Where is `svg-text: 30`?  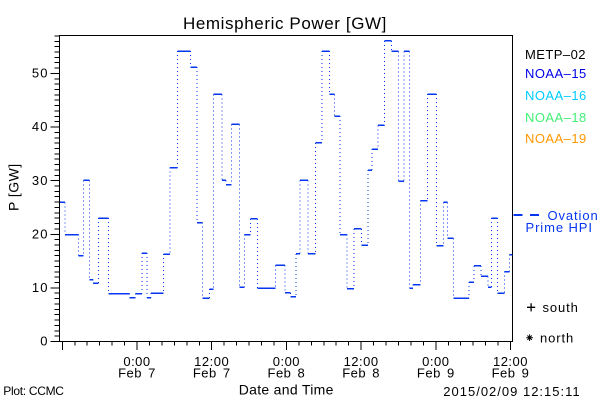 svg-text: 30 is located at coordinates (40, 180).